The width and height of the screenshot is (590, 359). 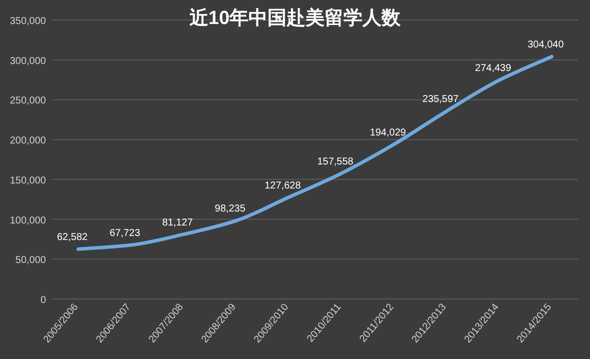 I want to click on data-label: 62,582, so click(x=72, y=238).